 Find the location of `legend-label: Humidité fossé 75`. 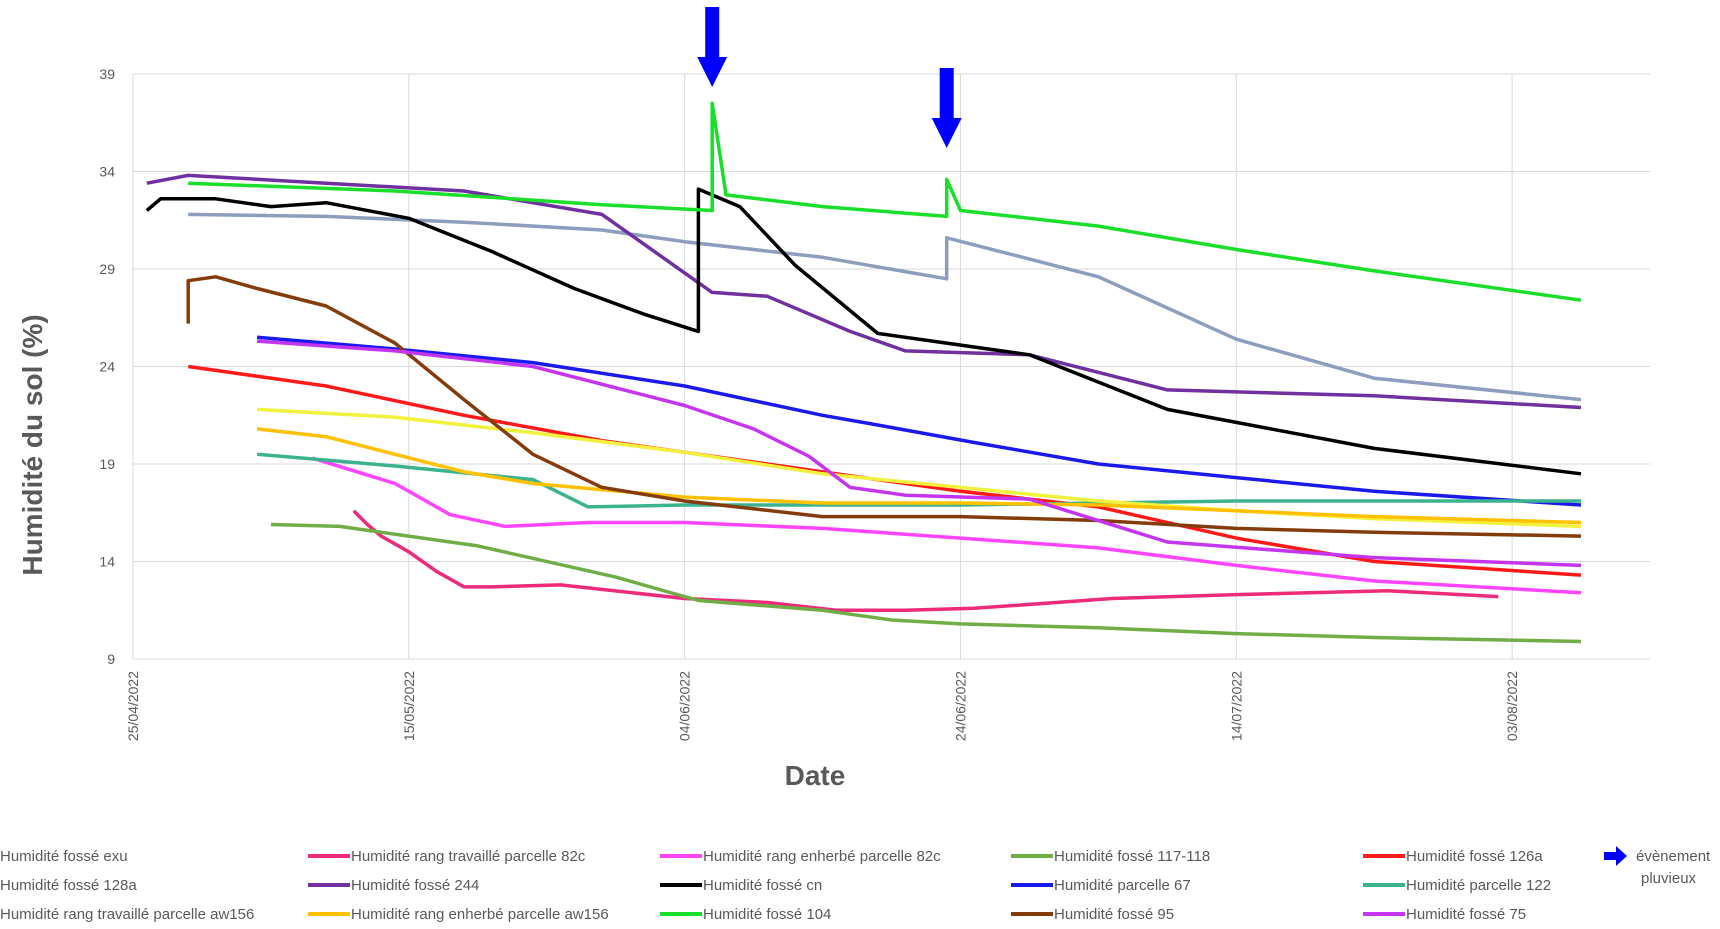

legend-label: Humidité fossé 75 is located at coordinates (1466, 914).